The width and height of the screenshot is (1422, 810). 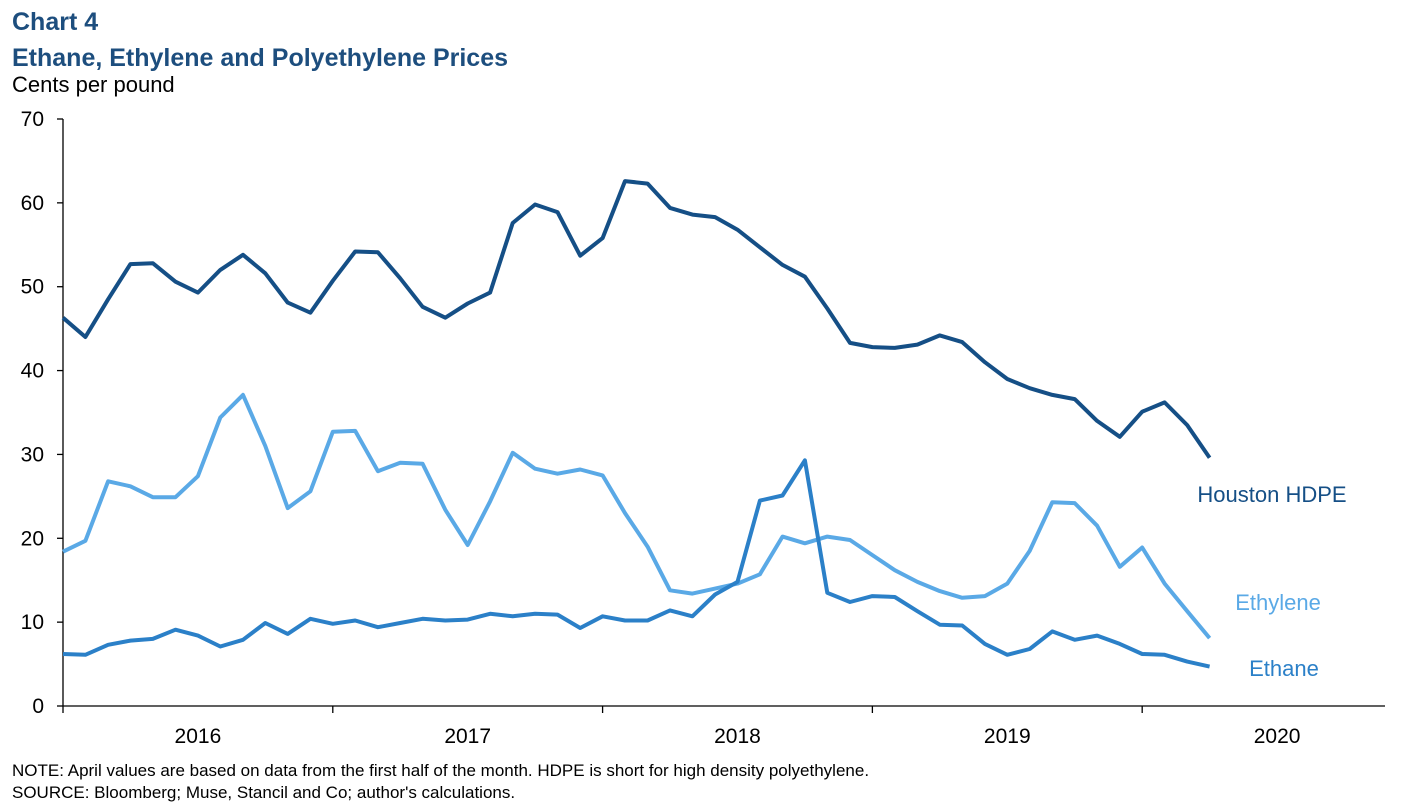 What do you see at coordinates (1271, 494) in the screenshot?
I see `series-label: Houston HDPE` at bounding box center [1271, 494].